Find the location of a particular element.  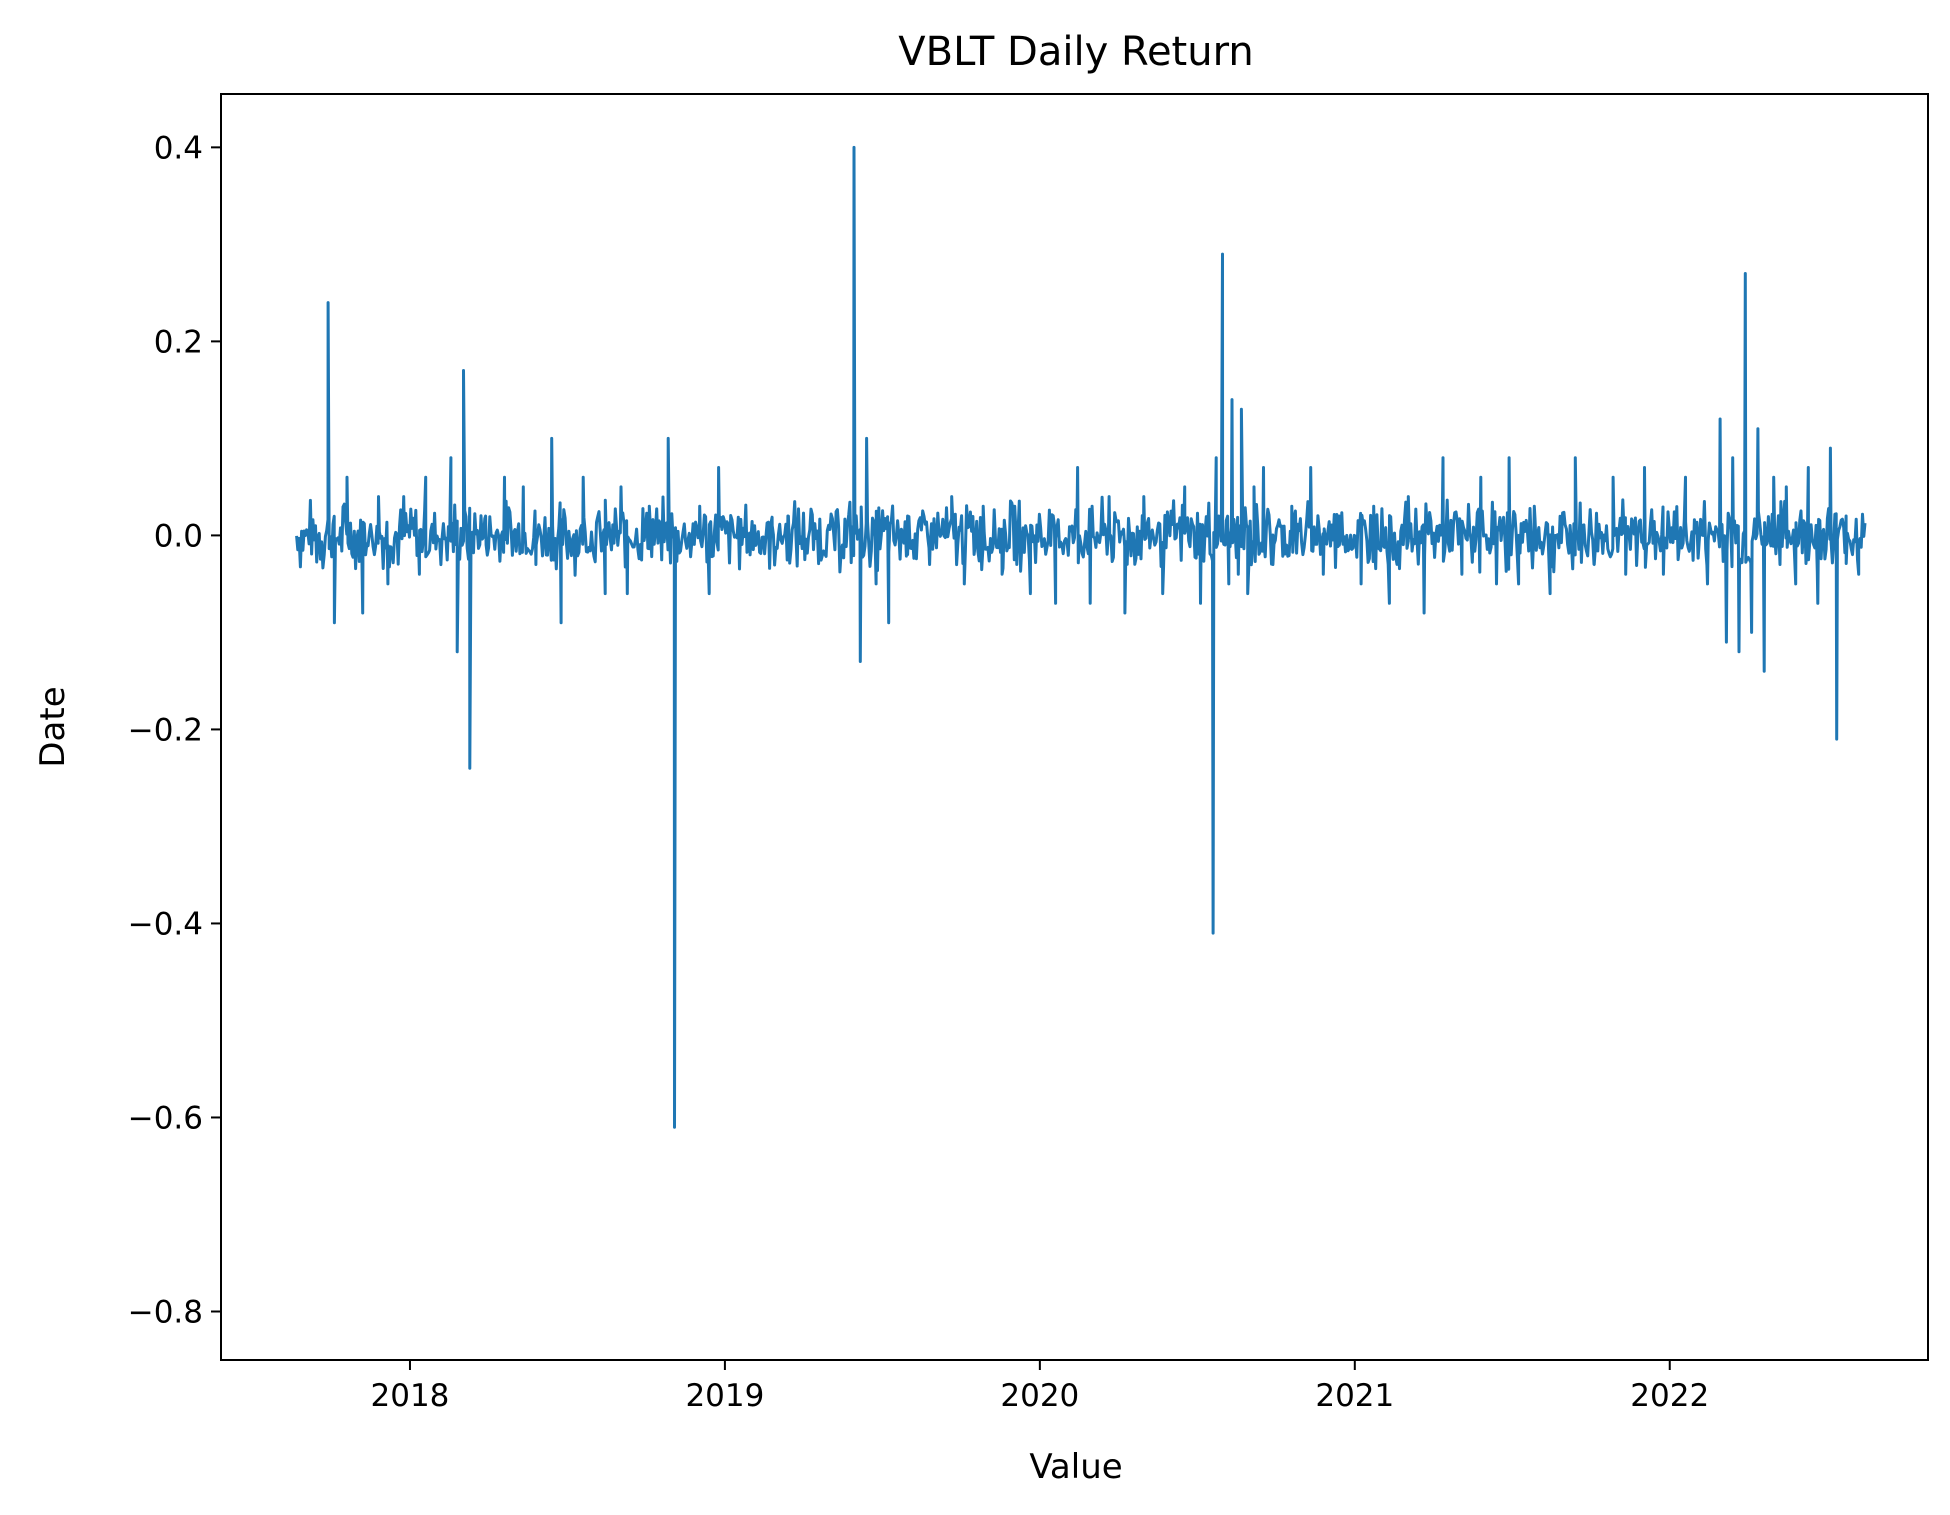

chart-title: VBLT Daily Return is located at coordinates (1075, 52).